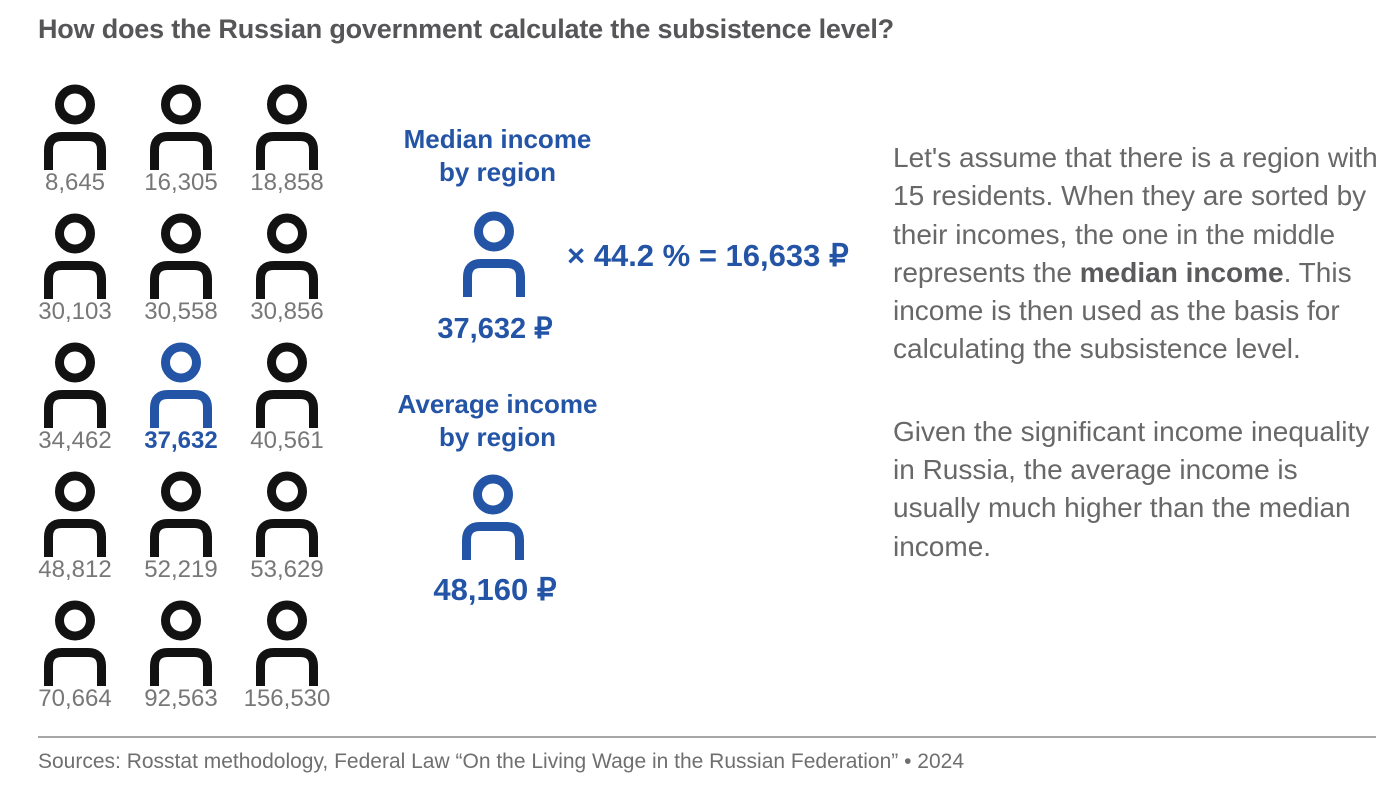  I want to click on resident-cell: 30,856, so click(287, 277).